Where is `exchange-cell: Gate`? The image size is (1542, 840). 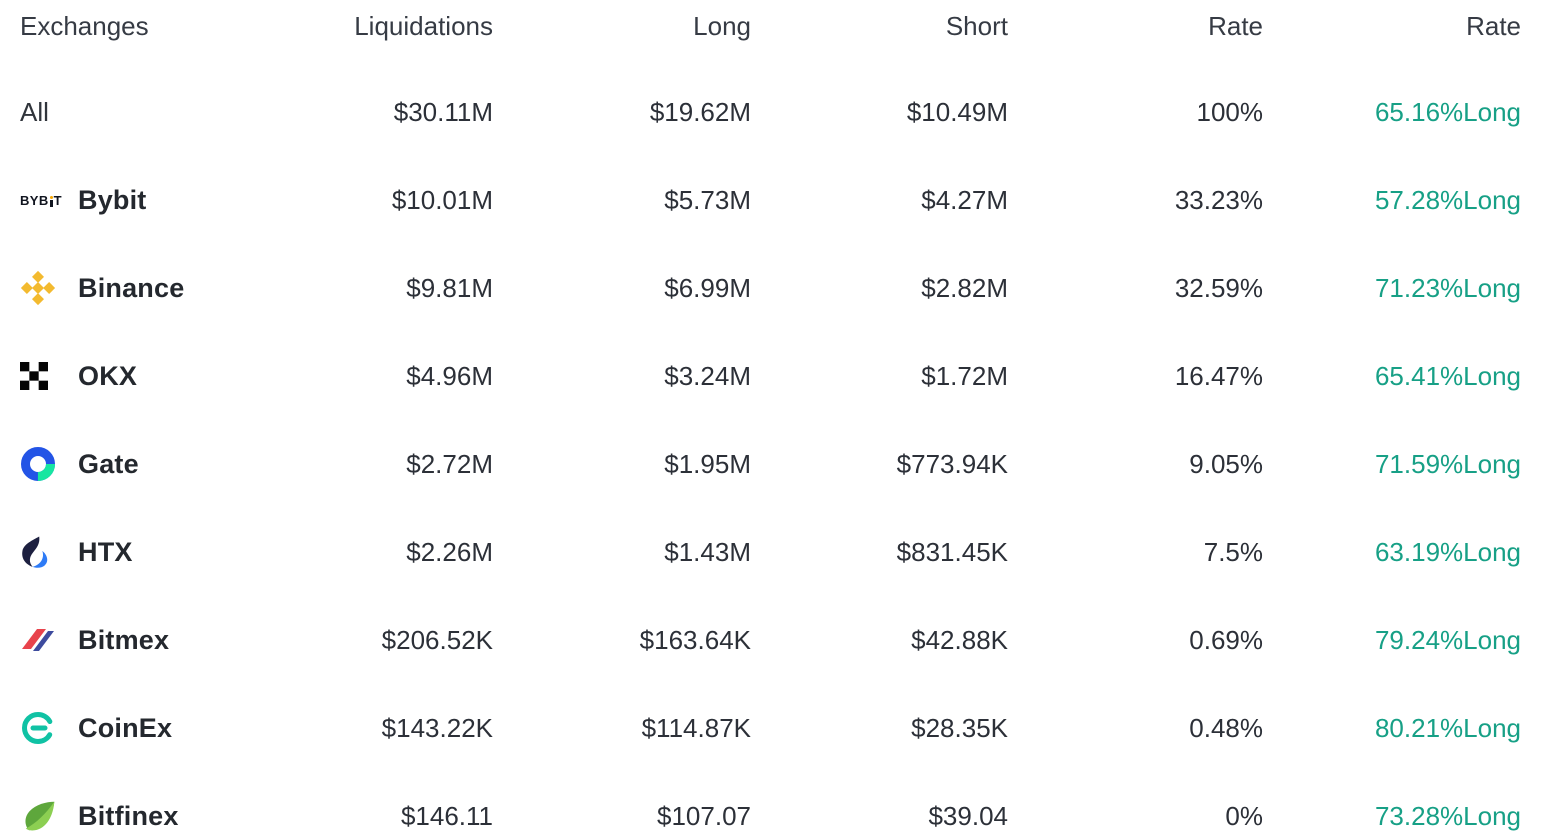 exchange-cell: Gate is located at coordinates (128, 464).